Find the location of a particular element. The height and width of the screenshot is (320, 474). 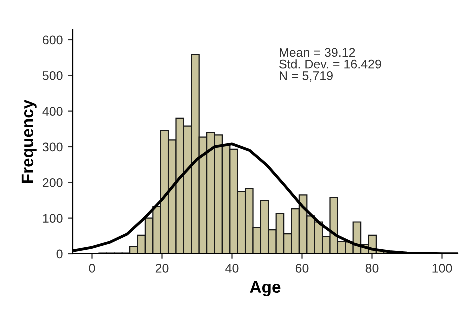

x-tick-label: 80 is located at coordinates (372, 268).